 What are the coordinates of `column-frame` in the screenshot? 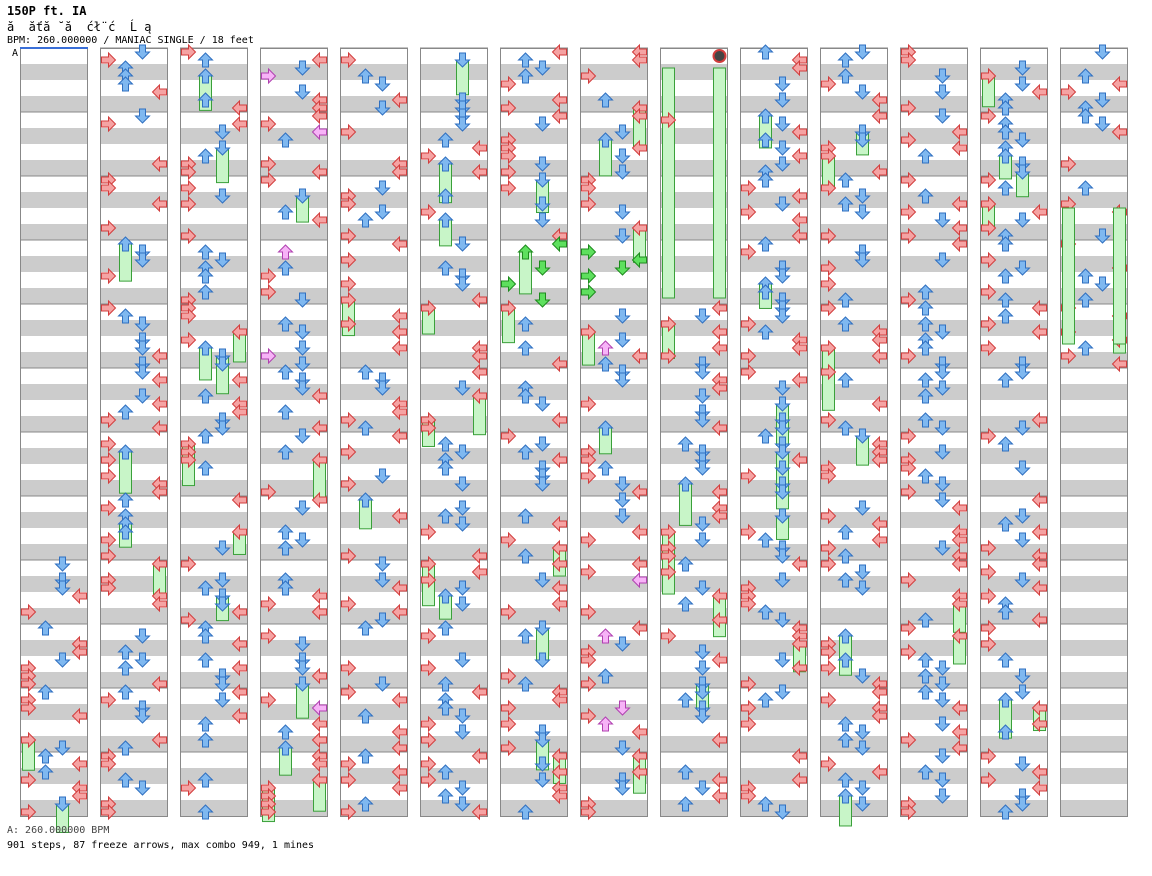 It's located at (774, 432).